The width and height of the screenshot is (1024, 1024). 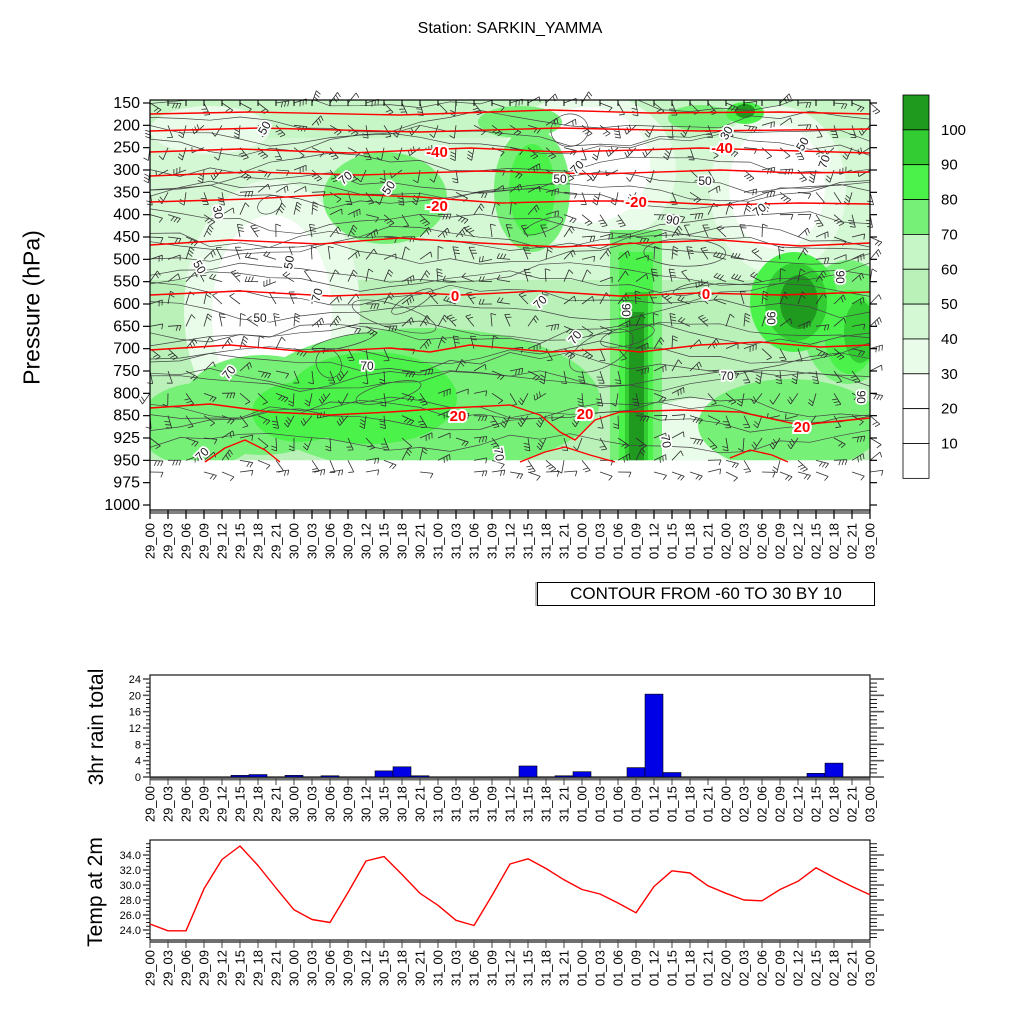 I want to click on pressure-tick-label: 350, so click(x=126, y=192).